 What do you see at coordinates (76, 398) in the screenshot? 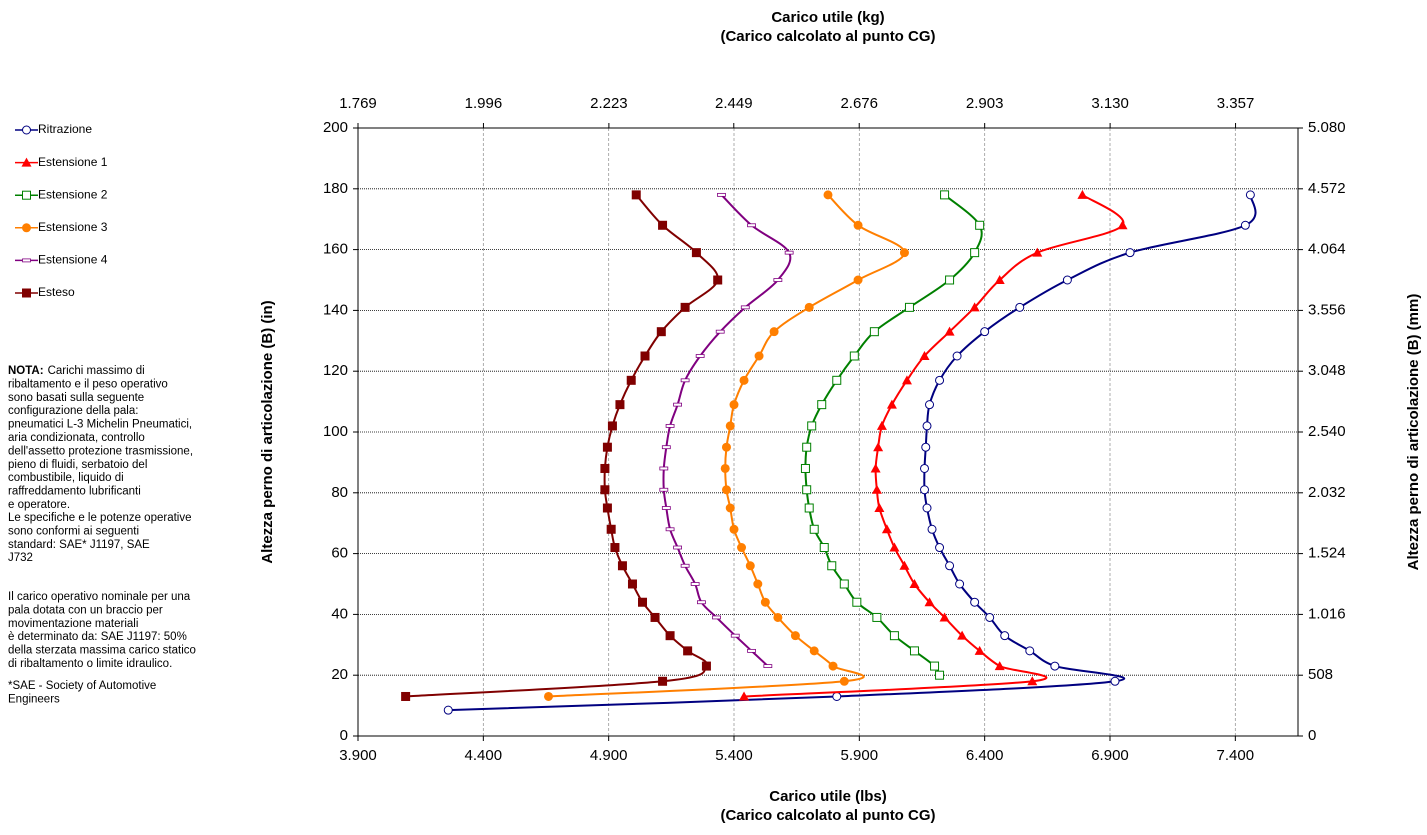
I see `note-line: sono basati sulla seguente` at bounding box center [76, 398].